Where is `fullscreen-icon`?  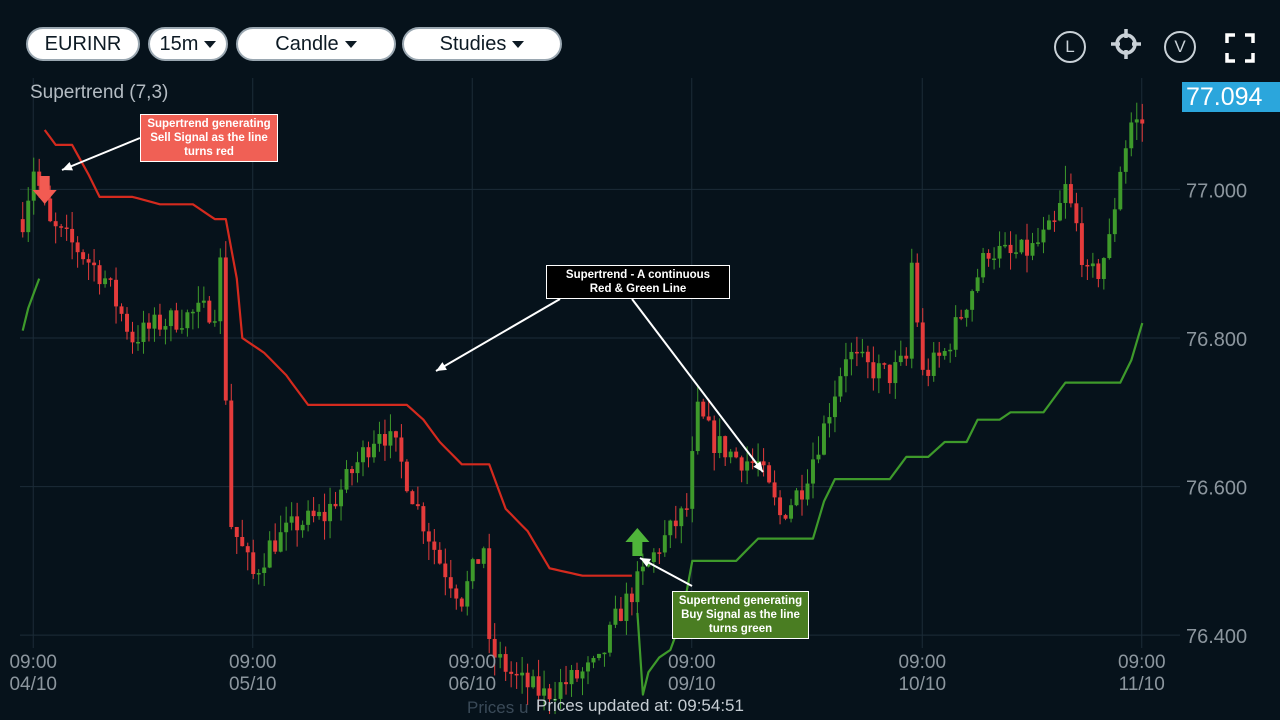 fullscreen-icon is located at coordinates (1240, 48).